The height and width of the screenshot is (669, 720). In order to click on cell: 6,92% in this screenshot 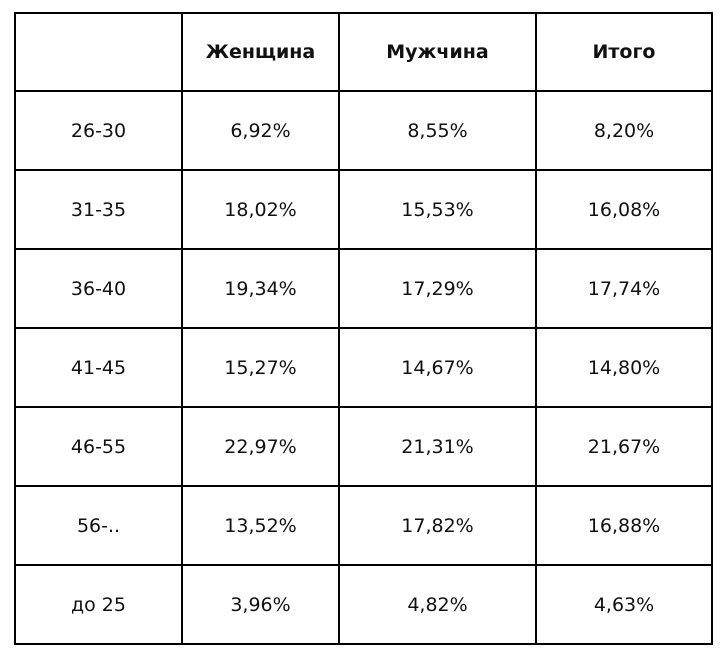, I will do `click(260, 130)`.